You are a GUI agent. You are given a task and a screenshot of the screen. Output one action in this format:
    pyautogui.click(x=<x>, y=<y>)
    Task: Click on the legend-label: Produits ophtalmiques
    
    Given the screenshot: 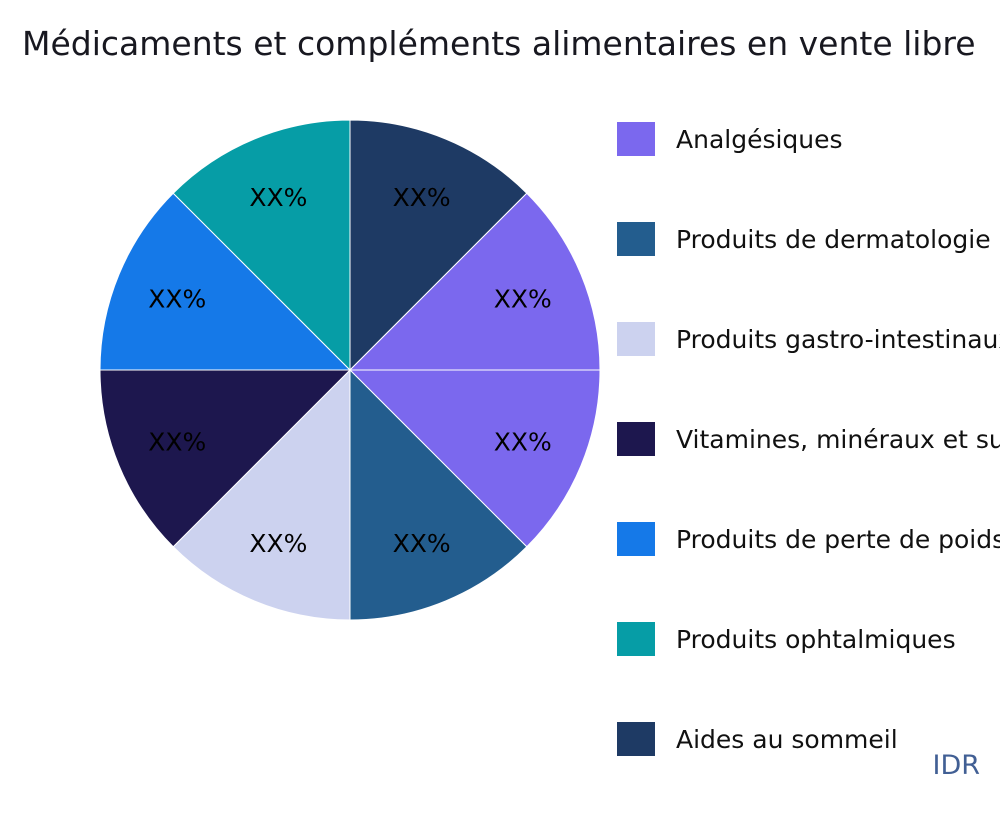 What is the action you would take?
    pyautogui.click(x=816, y=639)
    